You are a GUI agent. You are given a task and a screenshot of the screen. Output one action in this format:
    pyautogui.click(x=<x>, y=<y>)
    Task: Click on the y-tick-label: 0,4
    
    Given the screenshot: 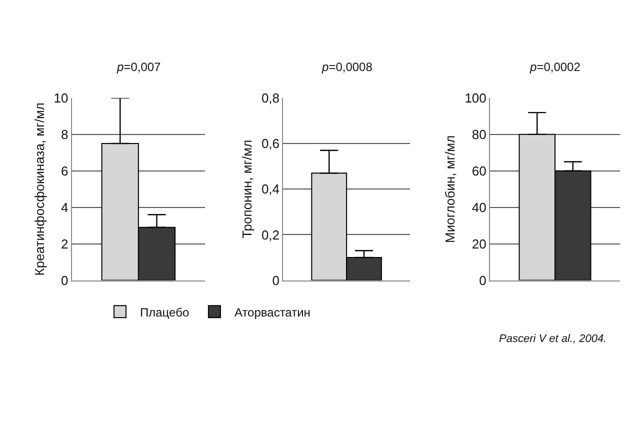 What is the action you would take?
    pyautogui.click(x=270, y=189)
    